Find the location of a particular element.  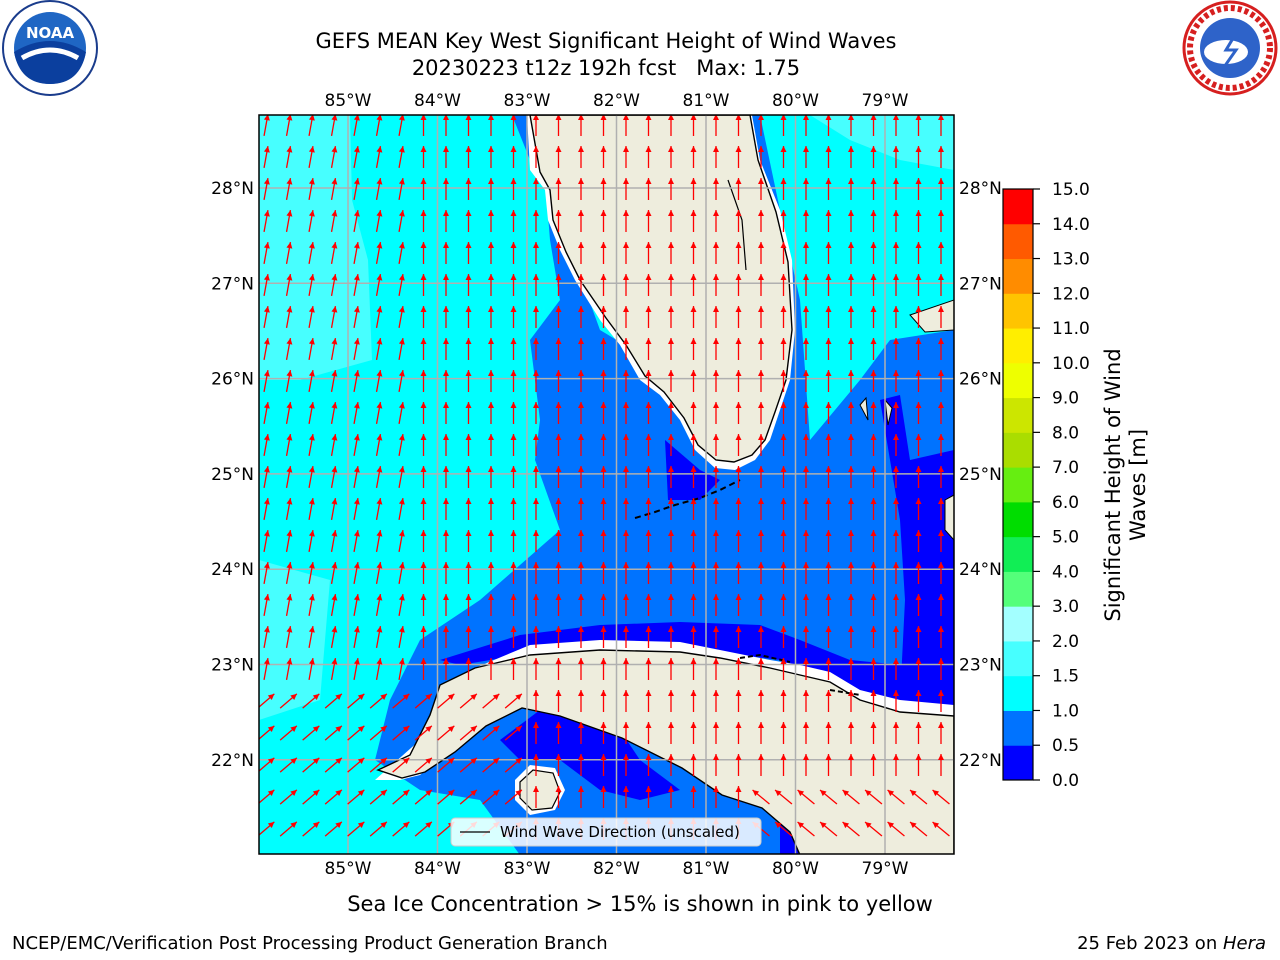

lat-label-left: 24°N is located at coordinates (232, 570).